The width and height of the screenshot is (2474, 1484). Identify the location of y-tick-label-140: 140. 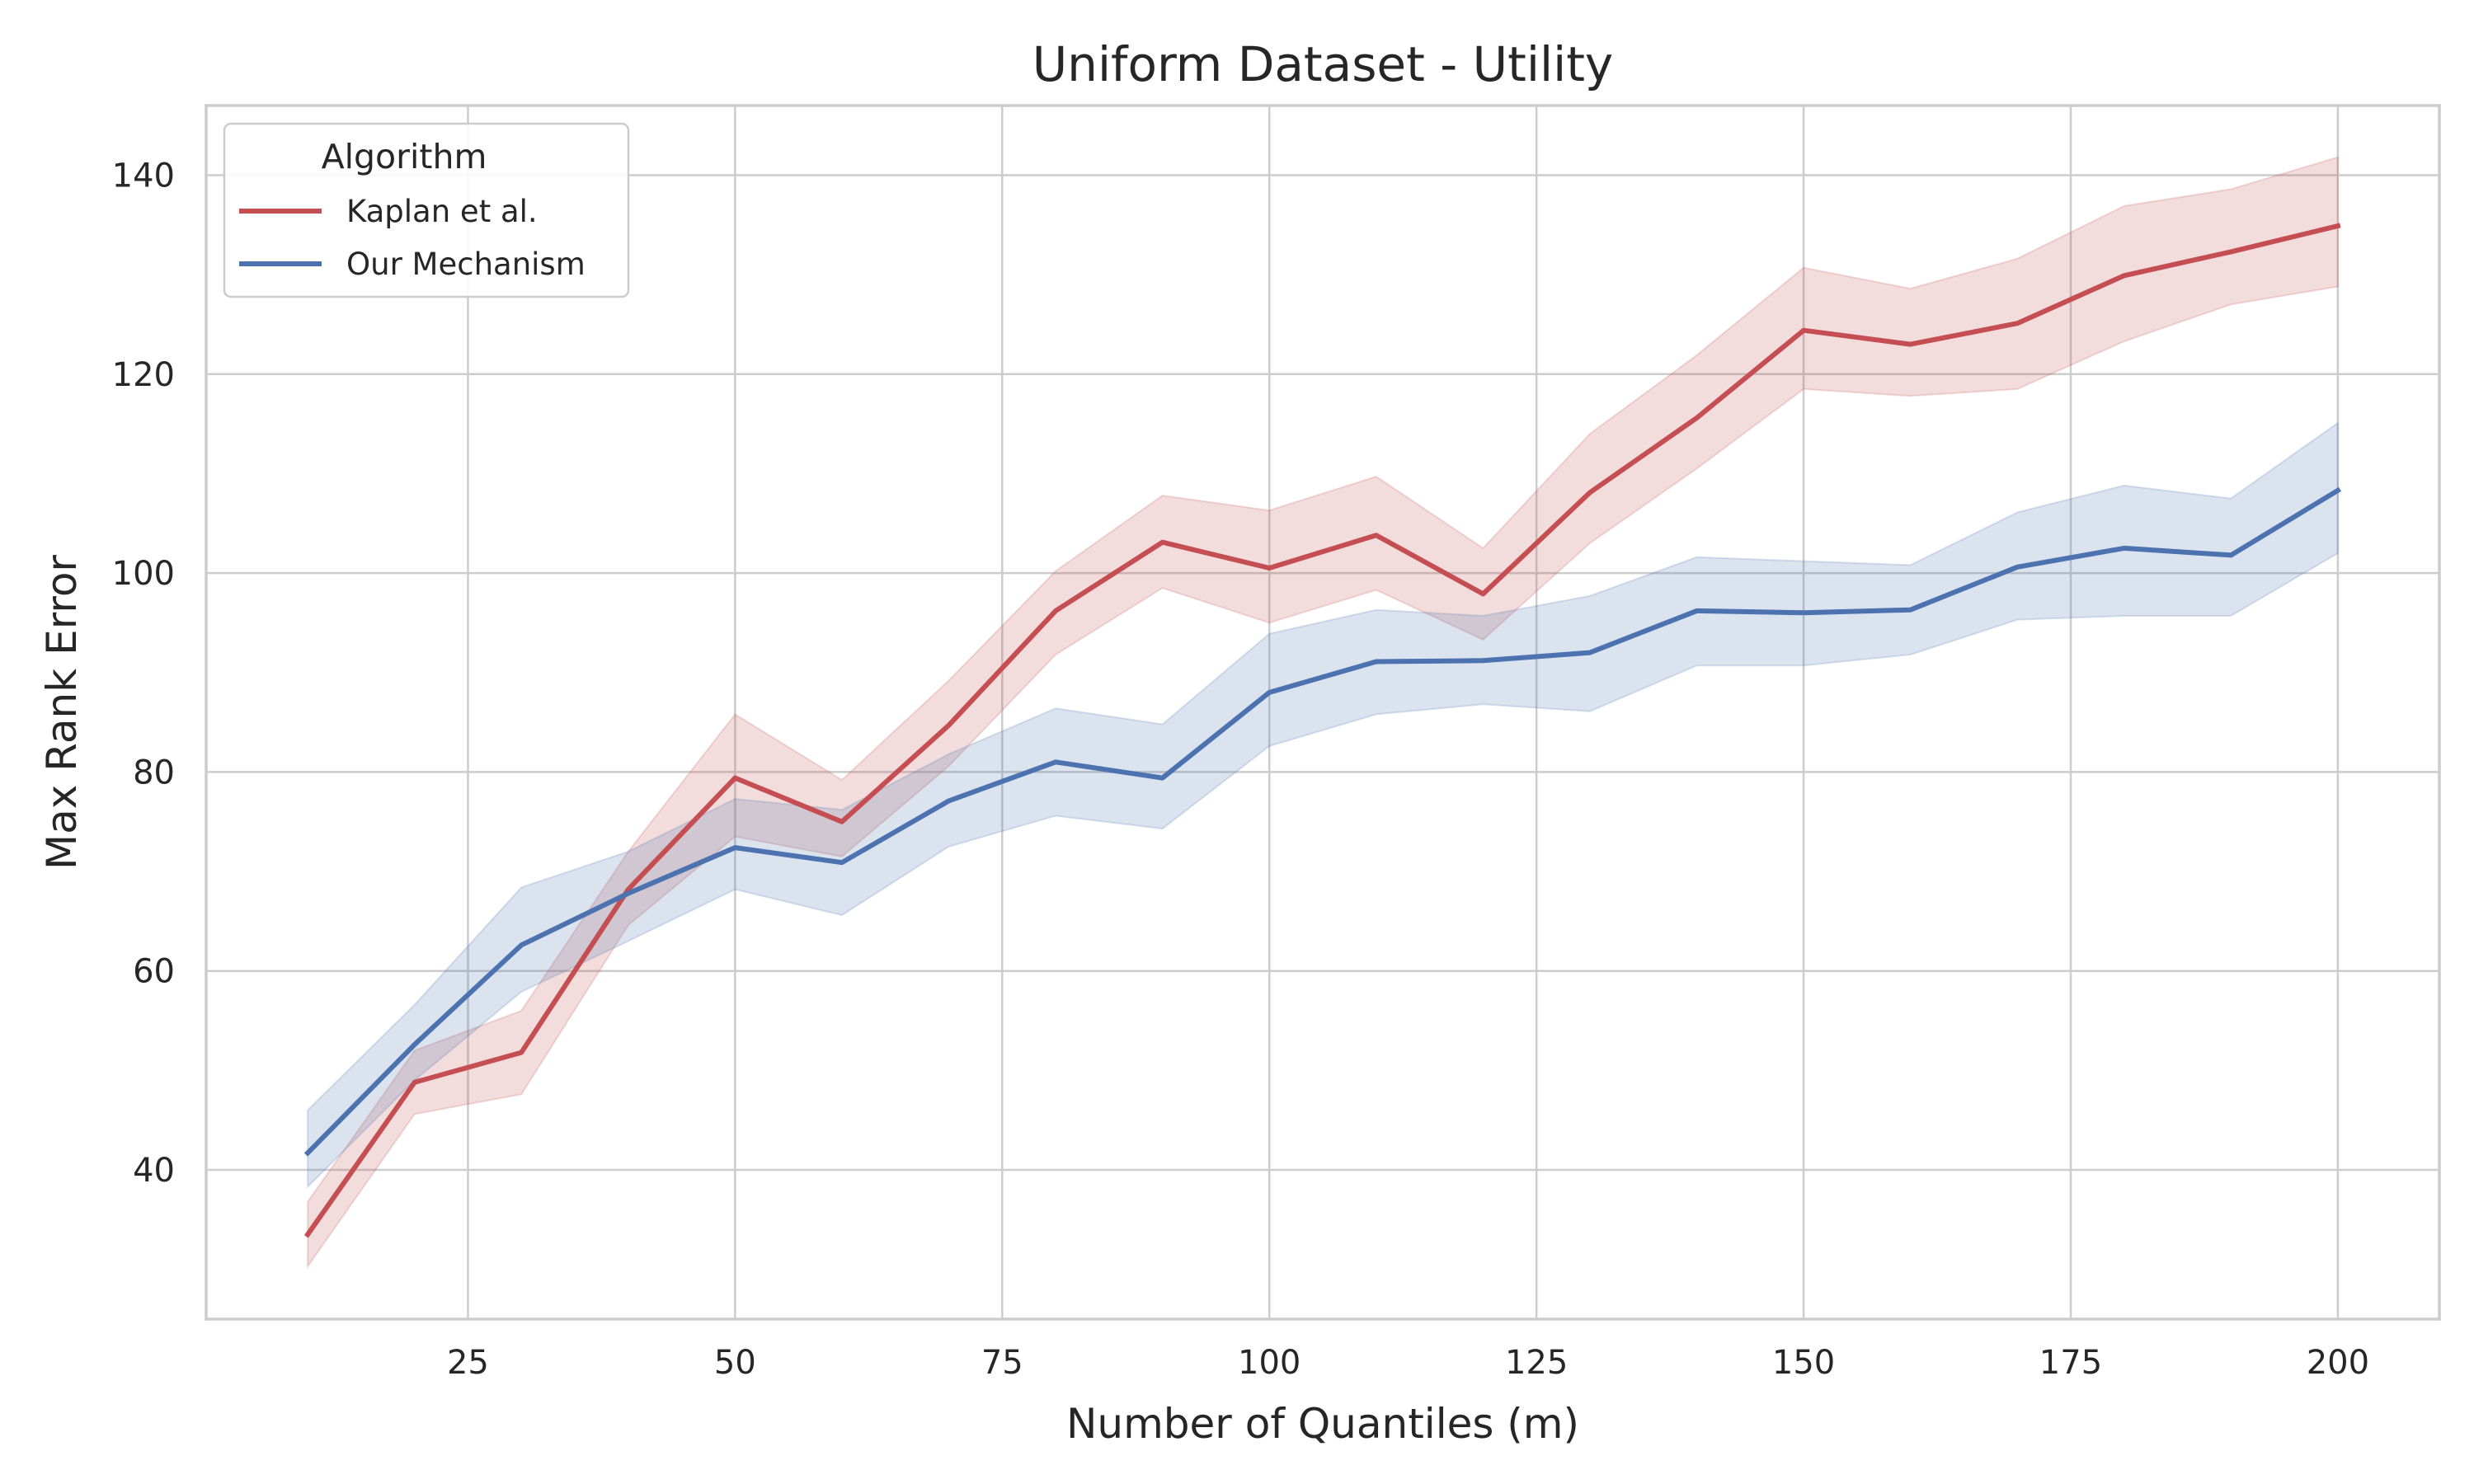
(143, 176).